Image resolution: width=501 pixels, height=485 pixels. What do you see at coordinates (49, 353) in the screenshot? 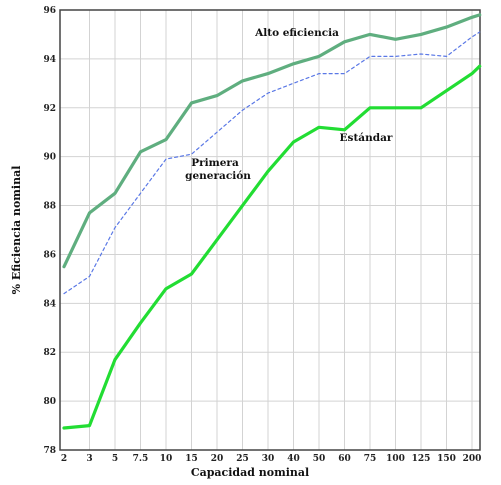
I see `y-tick-label: 82` at bounding box center [49, 353].